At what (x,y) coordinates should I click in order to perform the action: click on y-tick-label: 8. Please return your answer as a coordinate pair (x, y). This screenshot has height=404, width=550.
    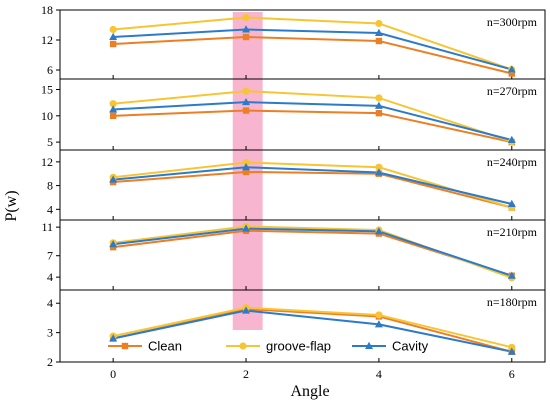
    Looking at the image, I should click on (50, 186).